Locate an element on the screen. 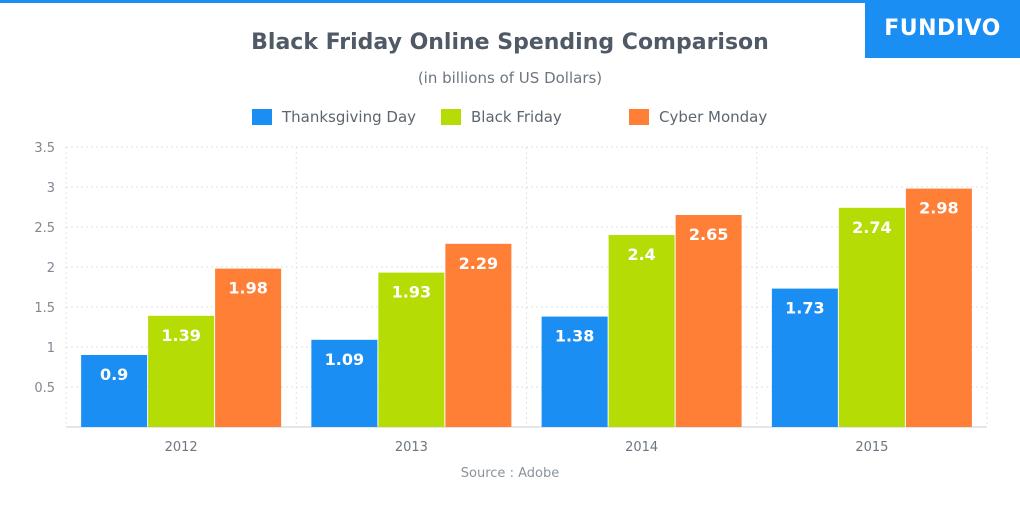  data-label: 1.38 is located at coordinates (574, 336).